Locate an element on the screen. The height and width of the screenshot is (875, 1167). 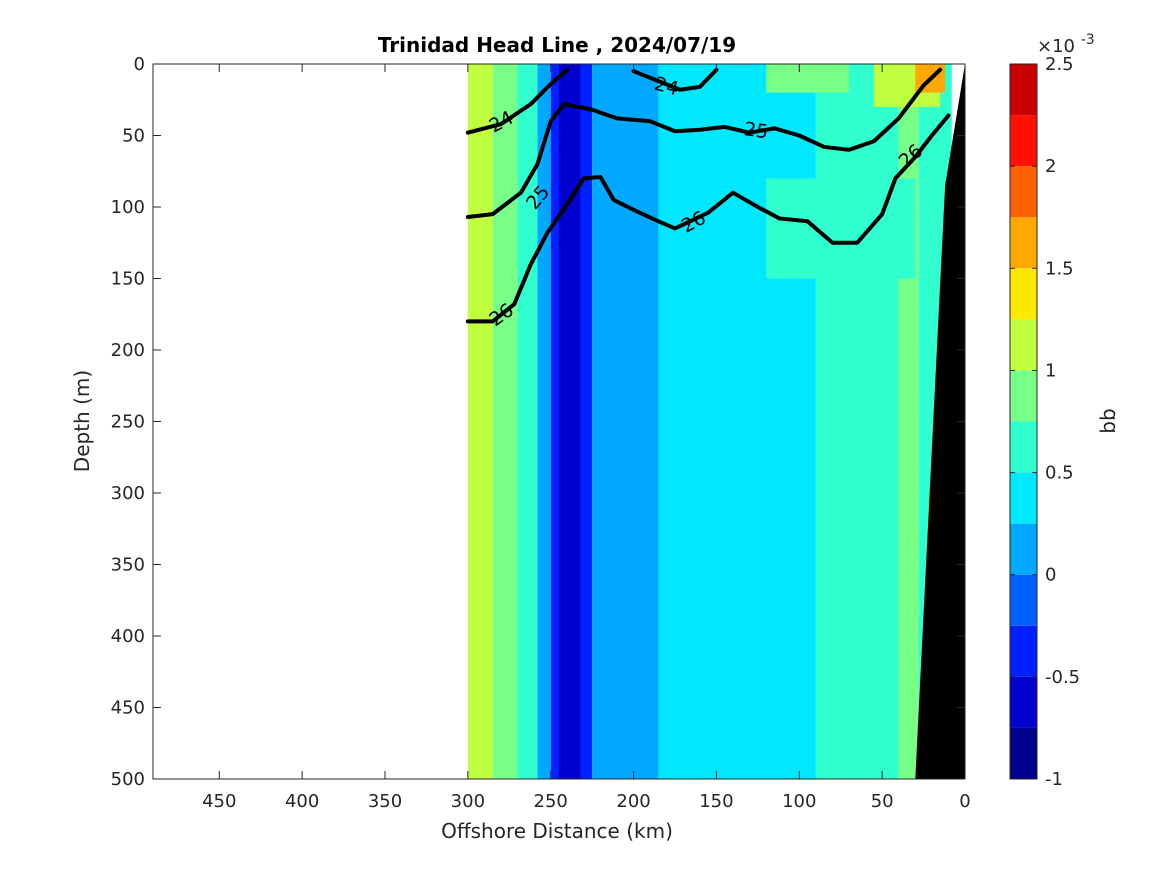
y-tick-label: 350 is located at coordinates (128, 565).